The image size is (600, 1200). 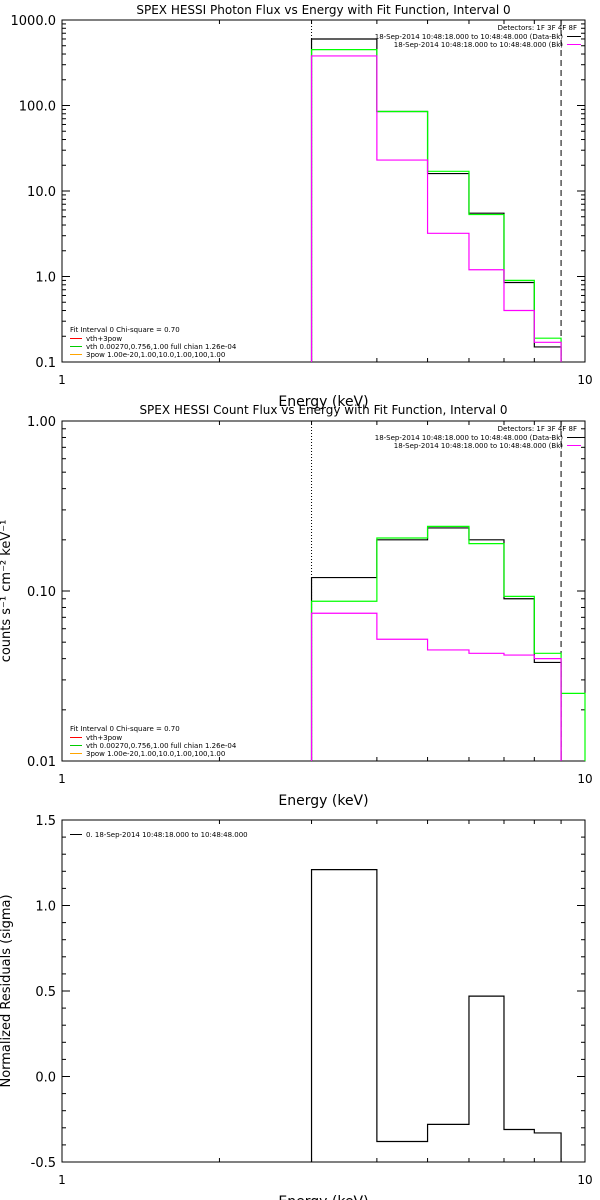 What do you see at coordinates (45, 1078) in the screenshot?
I see `y-tick-label: 0.0` at bounding box center [45, 1078].